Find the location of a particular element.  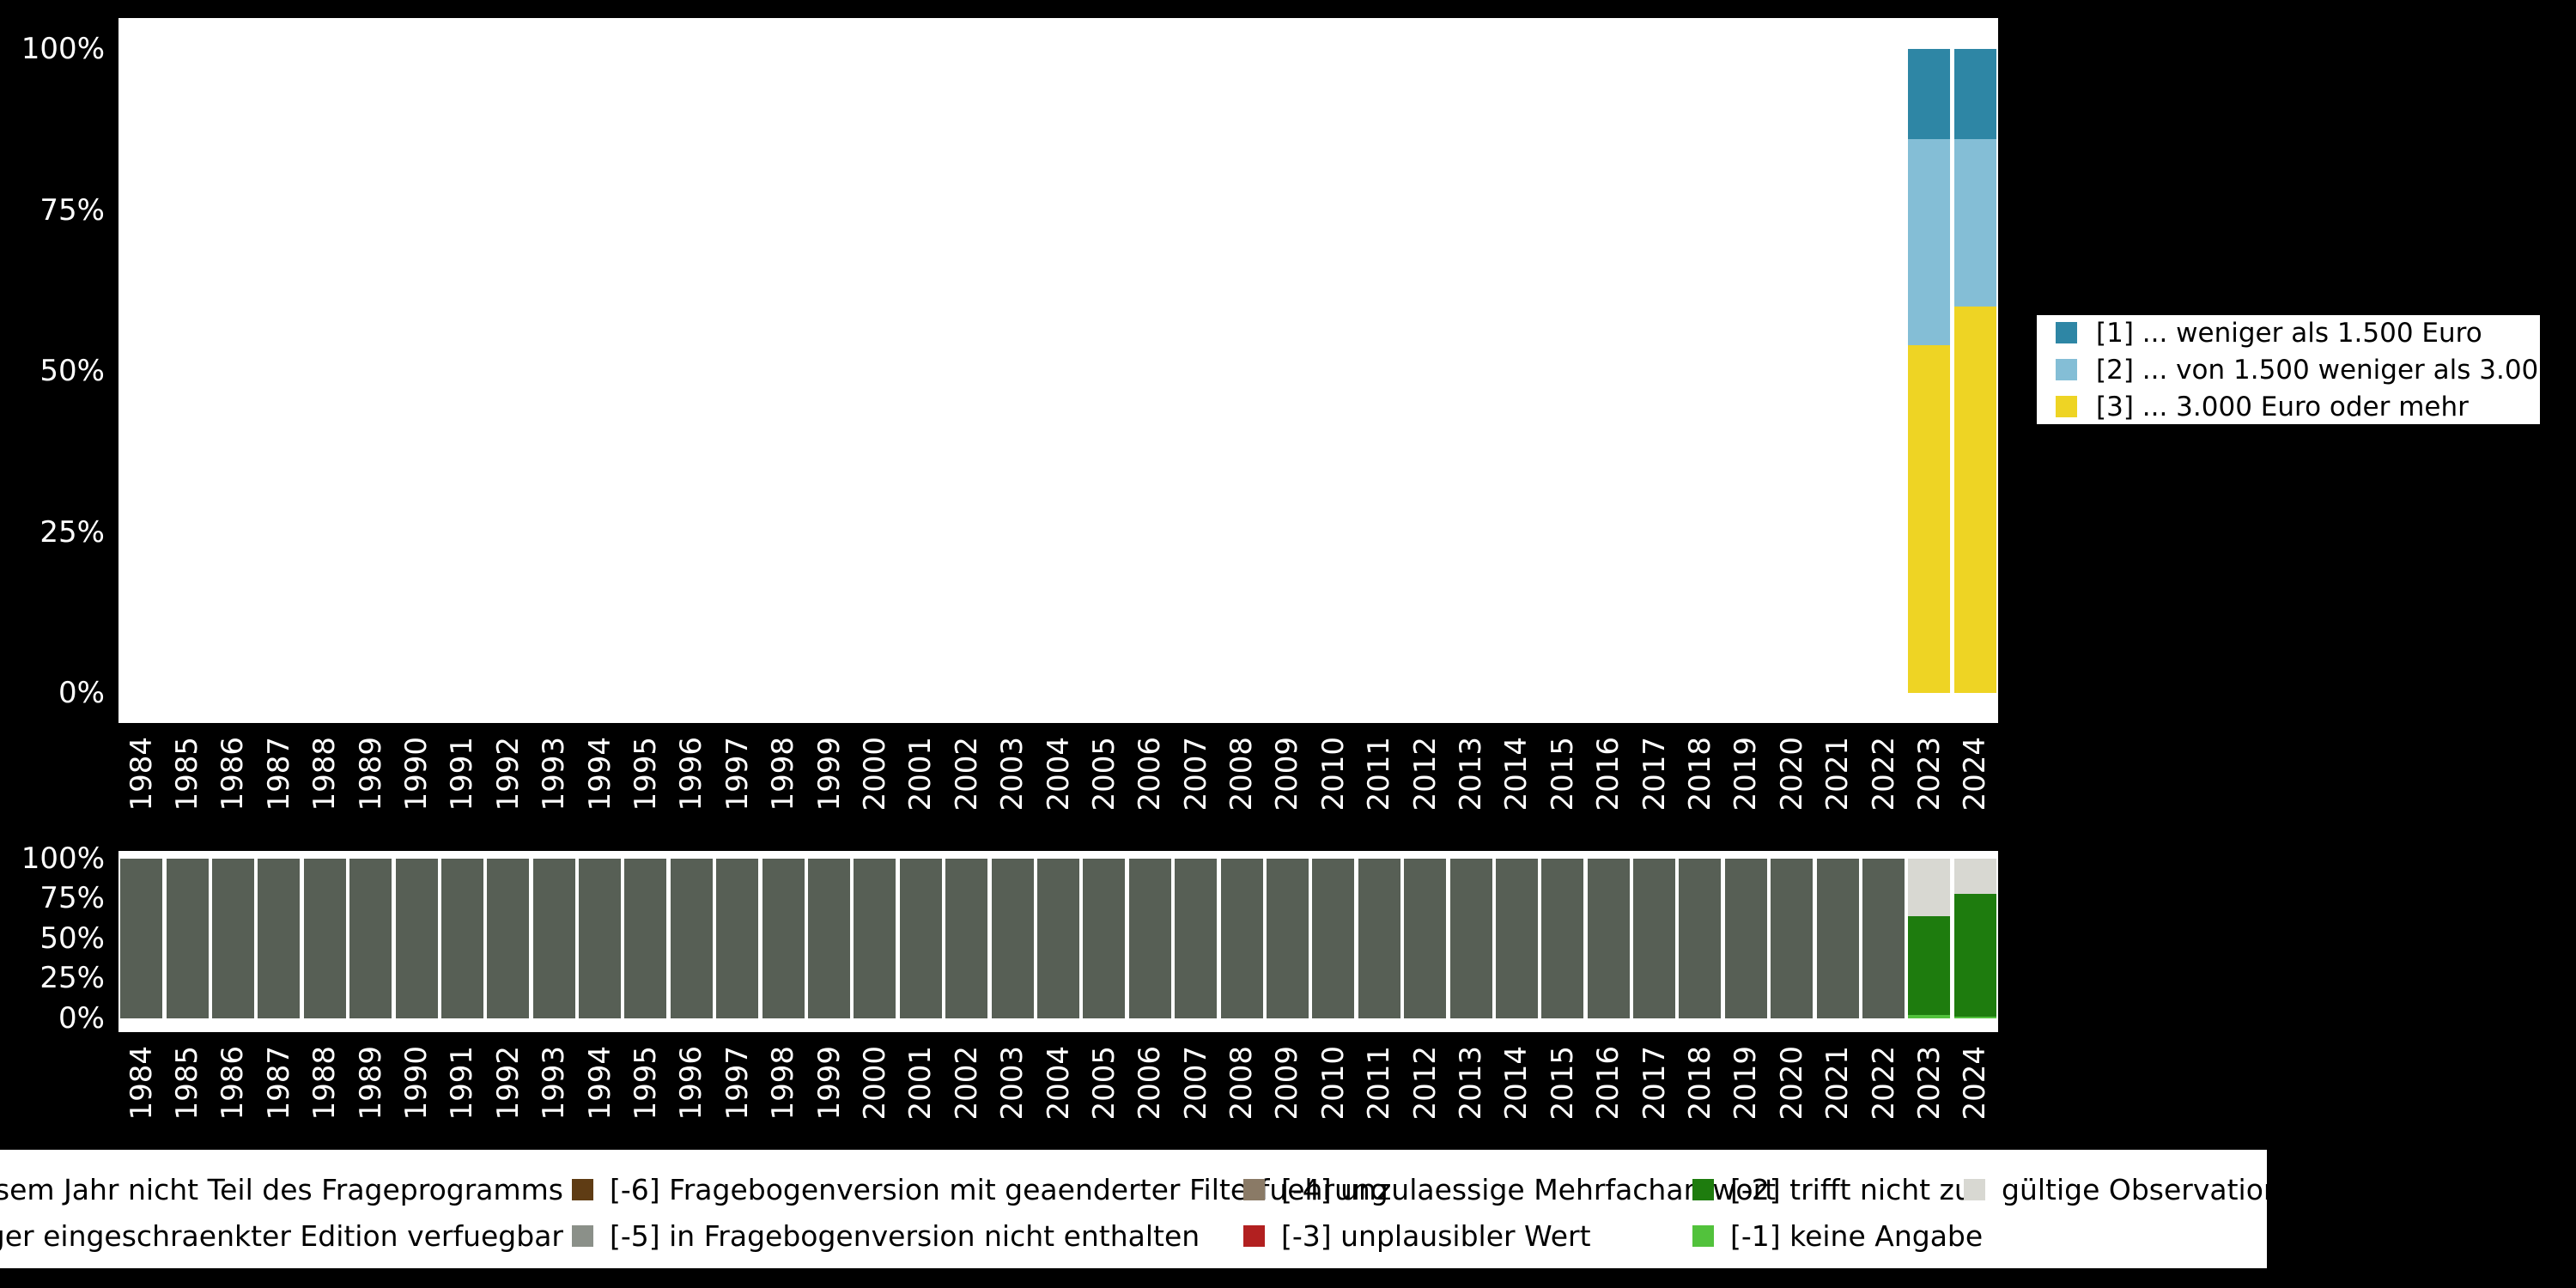

x-axis-label: 1991 is located at coordinates (463, 774).